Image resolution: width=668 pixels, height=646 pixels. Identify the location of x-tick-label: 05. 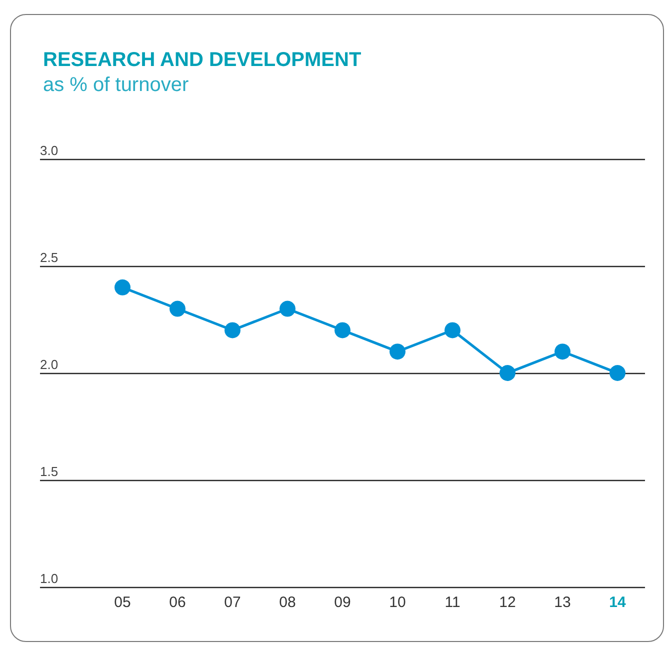
(122, 602).